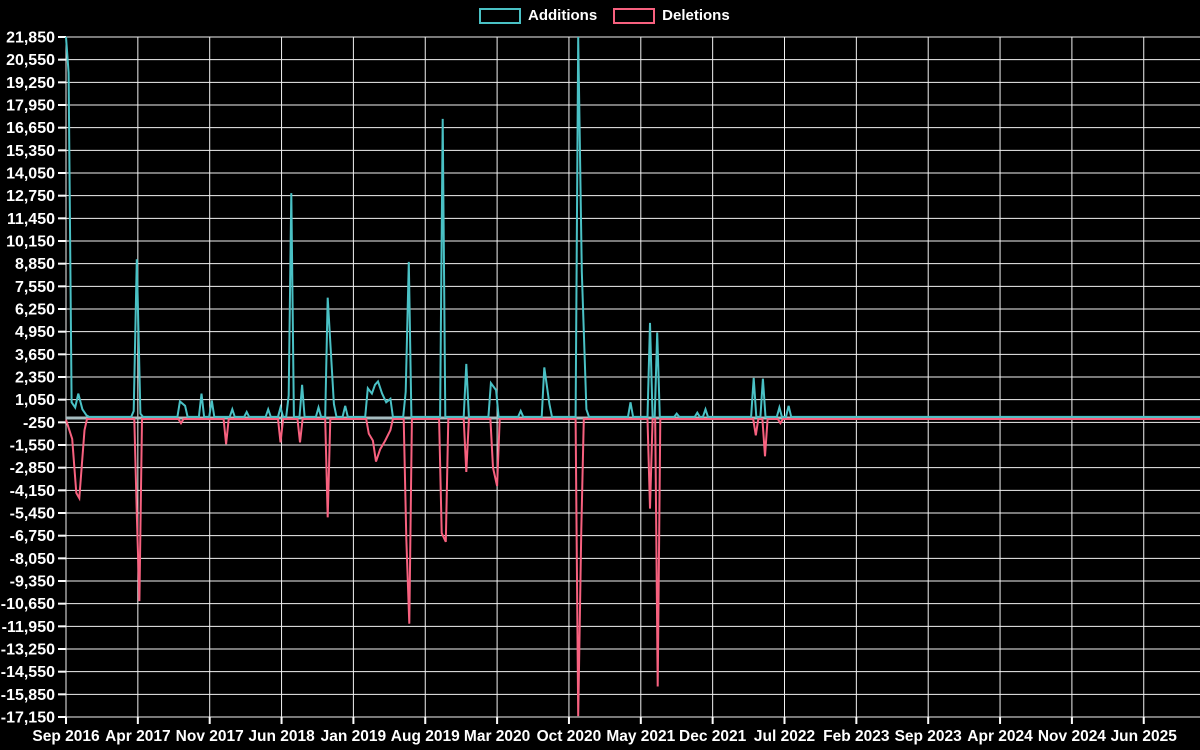  I want to click on y-tick-label: -4,150, so click(32, 491).